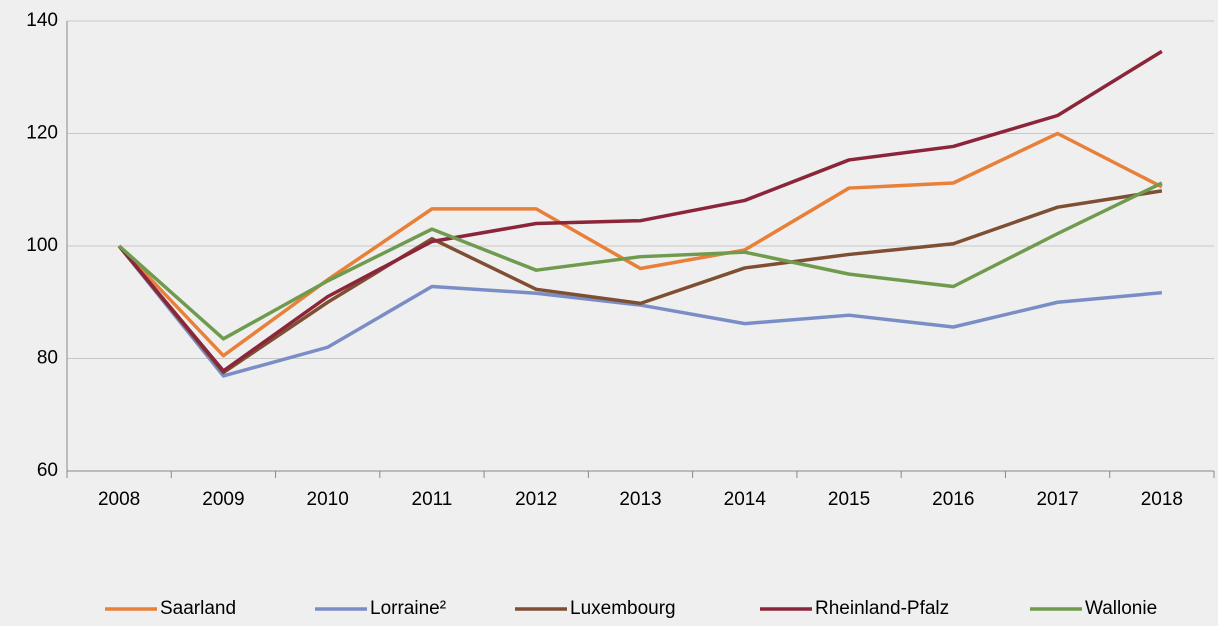 This screenshot has width=1218, height=626. Describe the element at coordinates (198, 608) in the screenshot. I see `legend-label: Saarland` at that location.